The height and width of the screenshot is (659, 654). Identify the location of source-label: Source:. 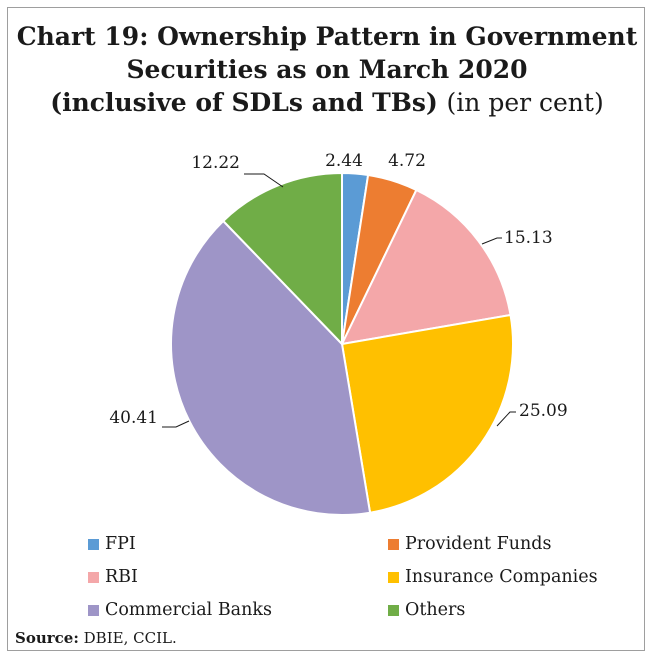
(47, 638).